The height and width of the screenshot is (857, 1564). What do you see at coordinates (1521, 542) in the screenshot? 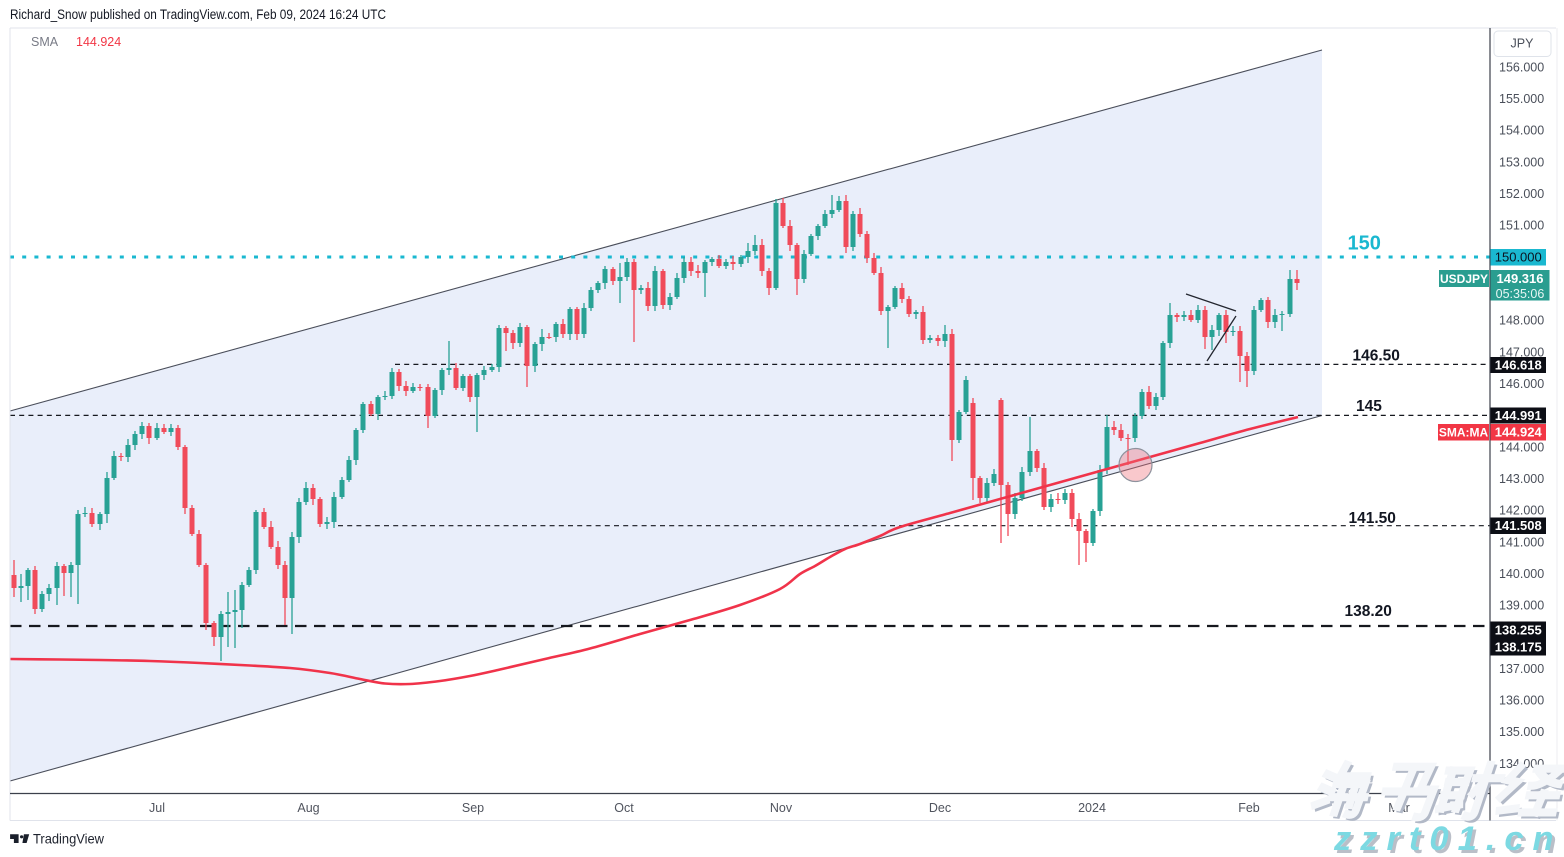
I see `svg-text: 141.000` at bounding box center [1521, 542].